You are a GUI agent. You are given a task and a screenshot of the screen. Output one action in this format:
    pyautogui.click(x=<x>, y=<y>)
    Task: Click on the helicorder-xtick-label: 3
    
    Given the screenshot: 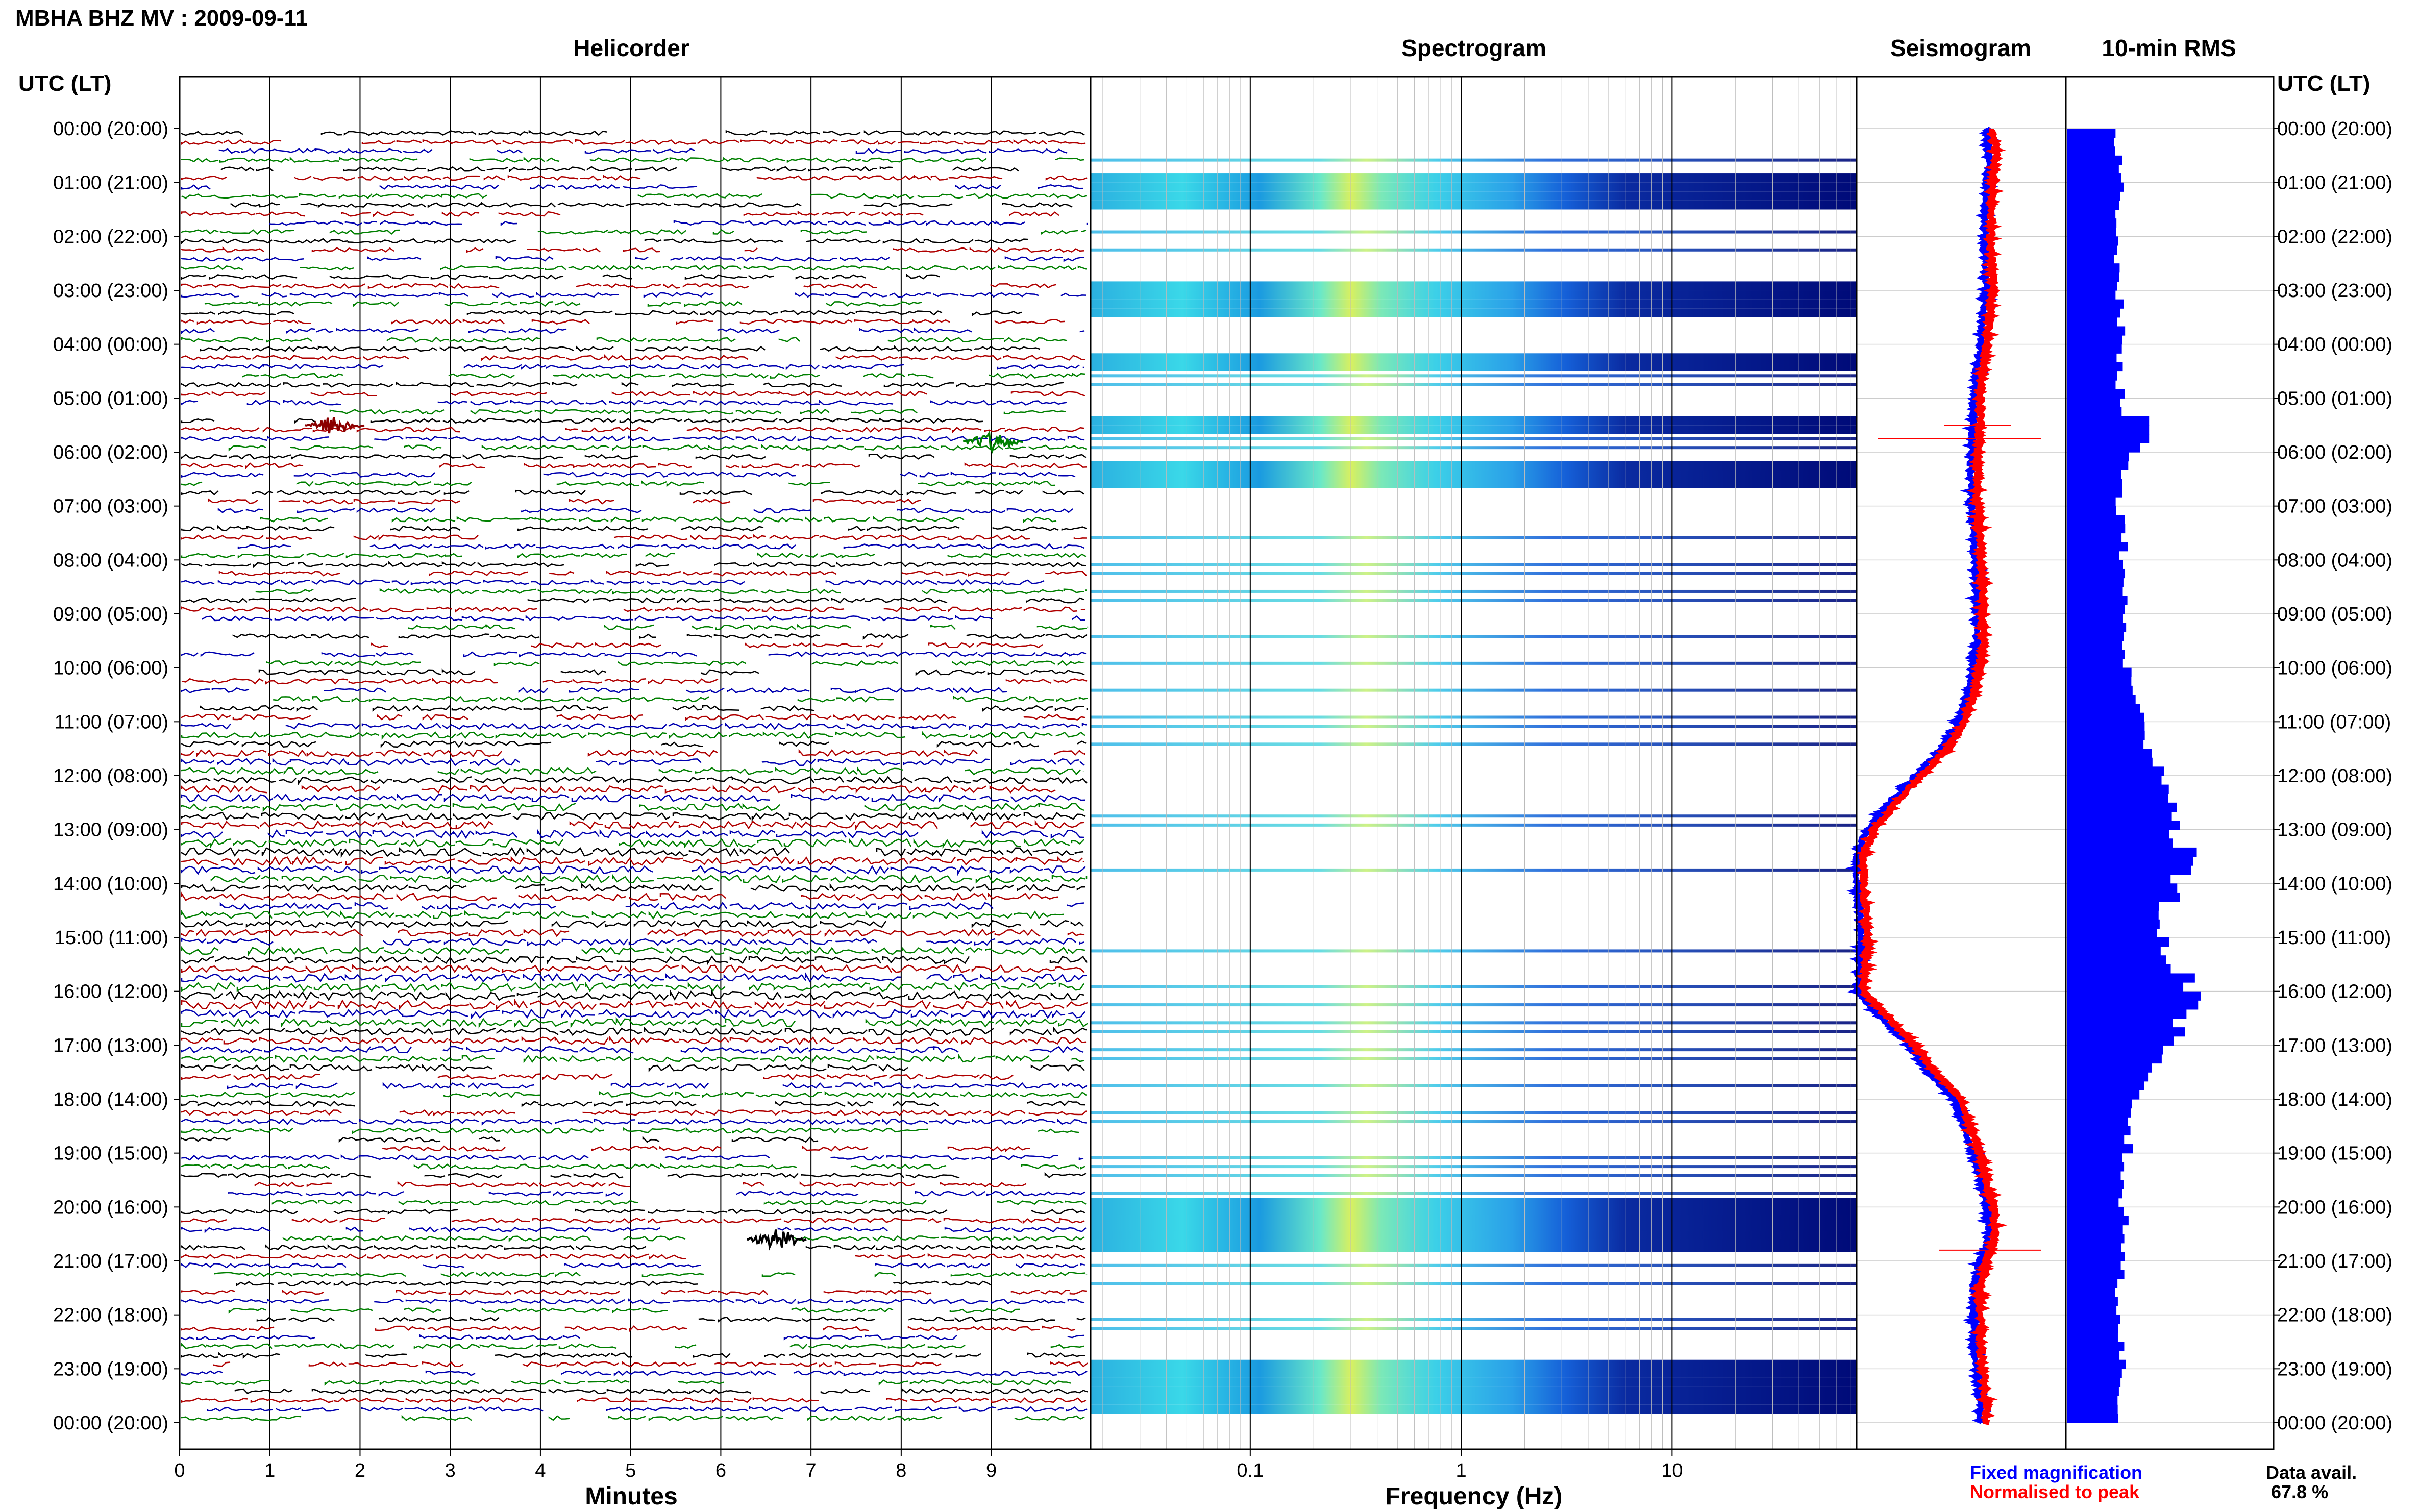 What is the action you would take?
    pyautogui.click(x=450, y=1470)
    